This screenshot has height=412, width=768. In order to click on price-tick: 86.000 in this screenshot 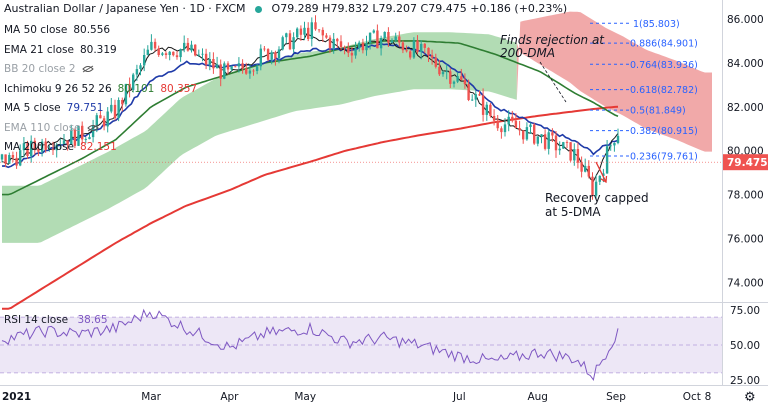, I will do `click(745, 20)`.